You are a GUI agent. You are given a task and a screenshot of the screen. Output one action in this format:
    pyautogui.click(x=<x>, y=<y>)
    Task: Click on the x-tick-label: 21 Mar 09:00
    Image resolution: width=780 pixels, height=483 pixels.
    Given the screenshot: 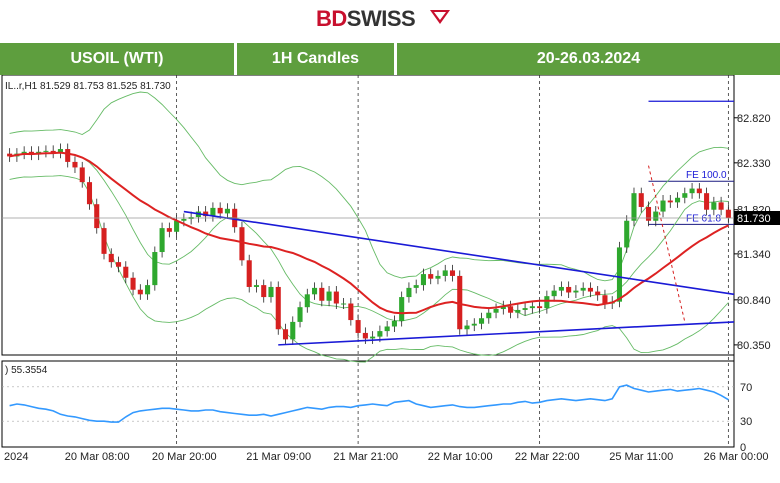 What is the action you would take?
    pyautogui.click(x=278, y=457)
    